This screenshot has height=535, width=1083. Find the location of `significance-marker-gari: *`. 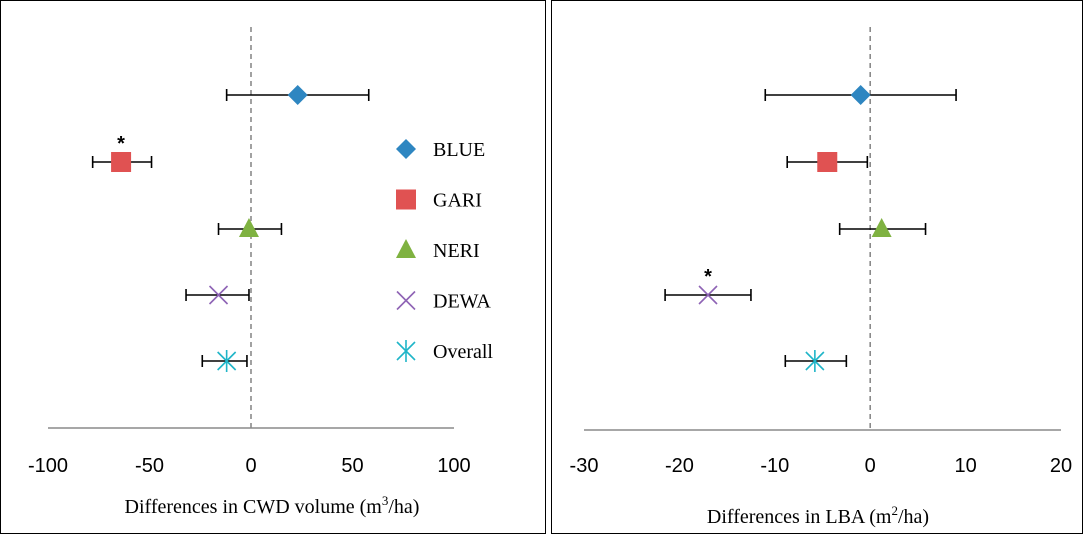

significance-marker-gari: * is located at coordinates (121, 144).